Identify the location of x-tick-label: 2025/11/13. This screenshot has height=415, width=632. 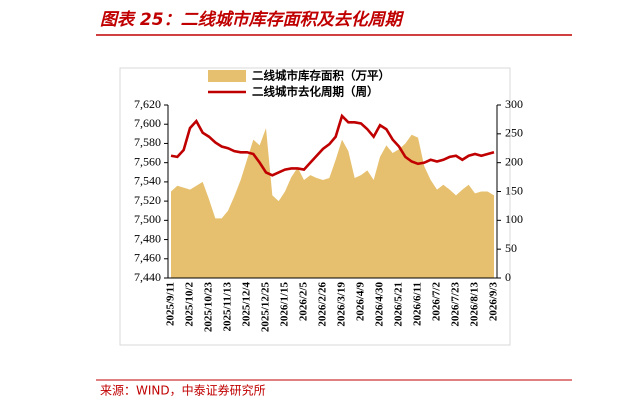
(228, 307).